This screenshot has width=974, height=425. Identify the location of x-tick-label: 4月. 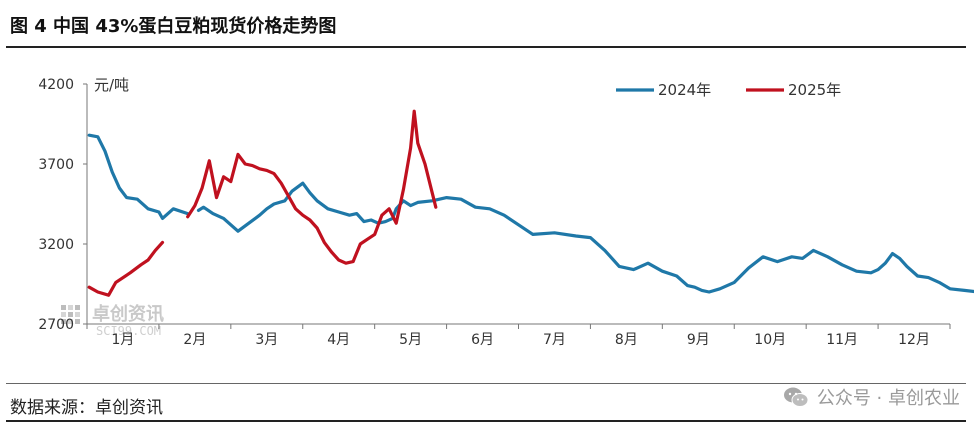
(338, 340).